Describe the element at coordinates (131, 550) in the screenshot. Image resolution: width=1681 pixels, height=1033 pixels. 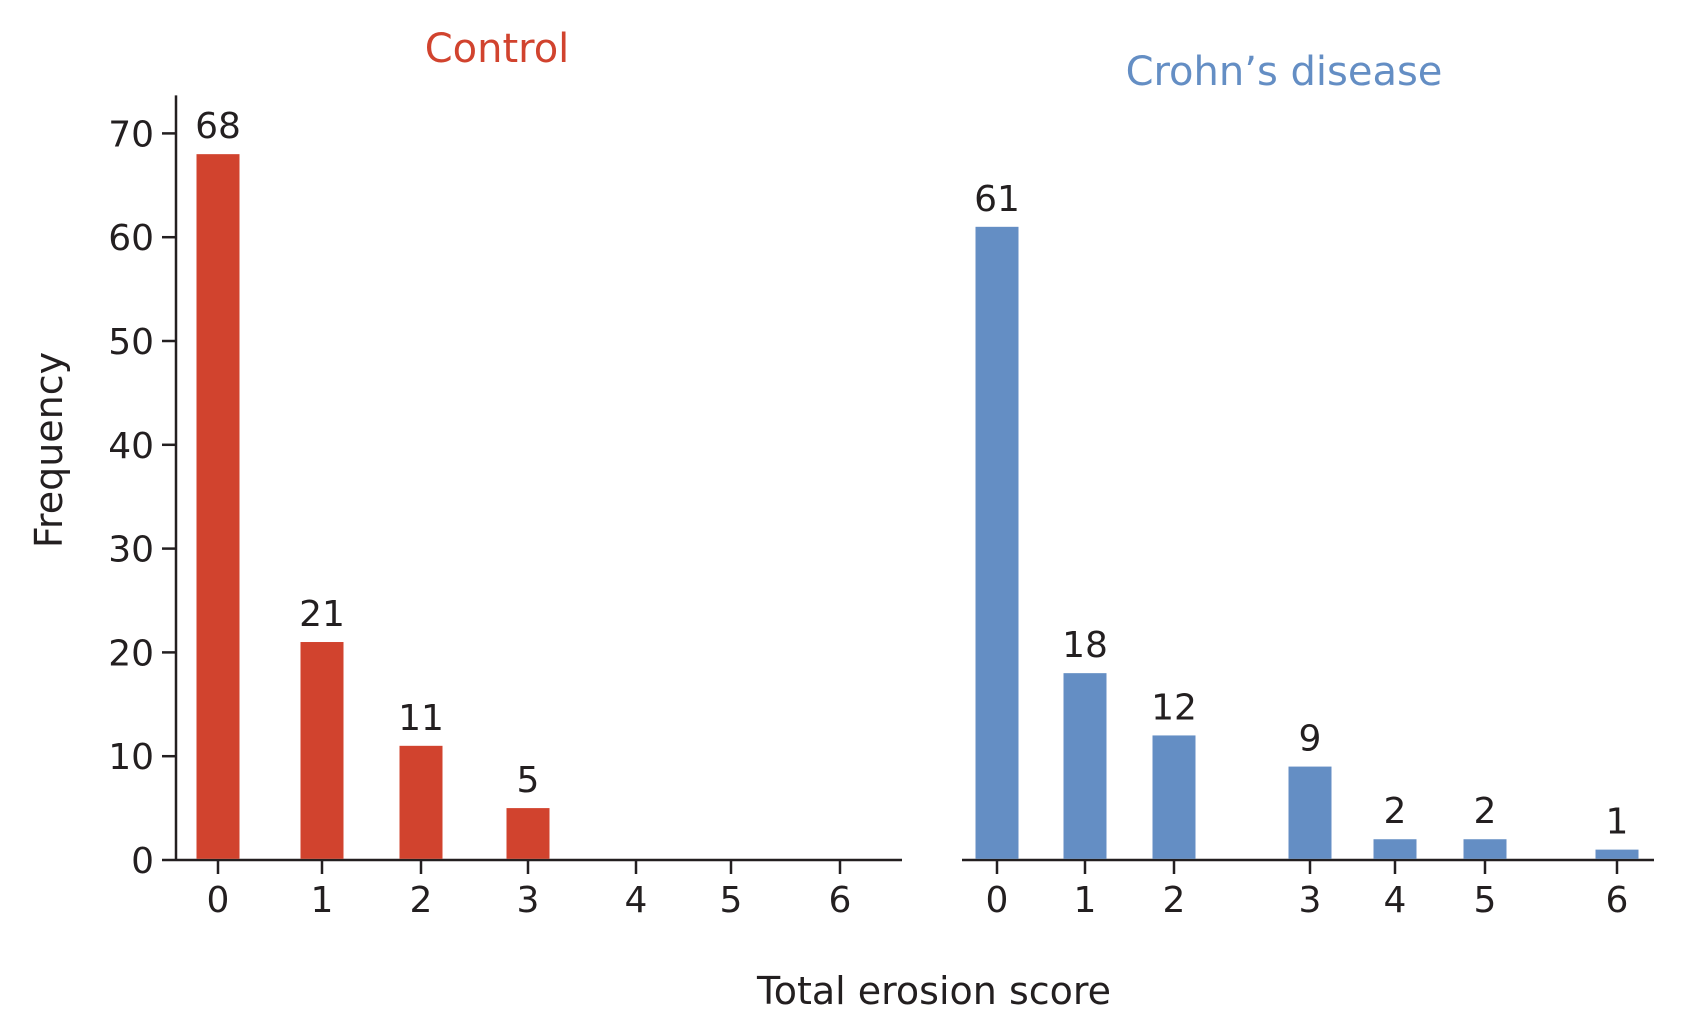
I see `y-tick-label: 30` at that location.